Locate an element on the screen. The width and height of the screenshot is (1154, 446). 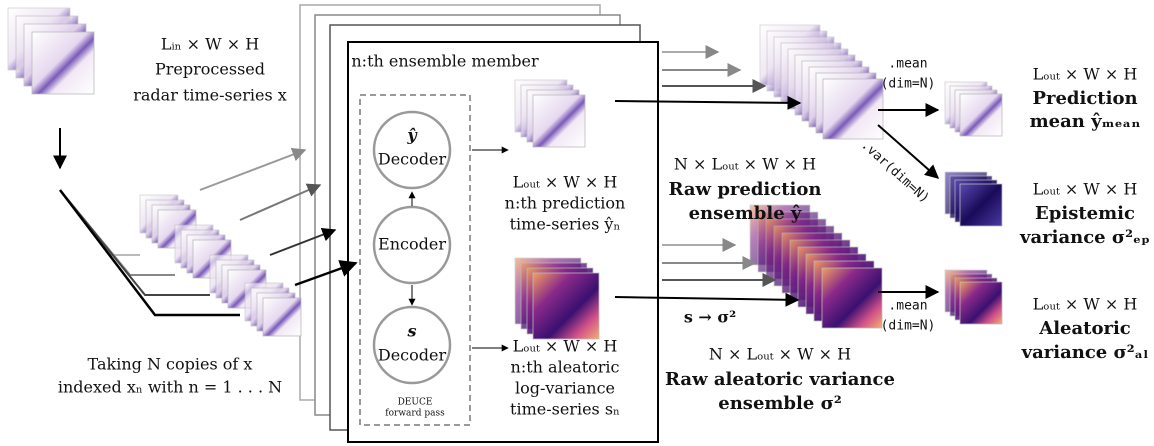
node-label: ŷ is located at coordinates (412, 135).